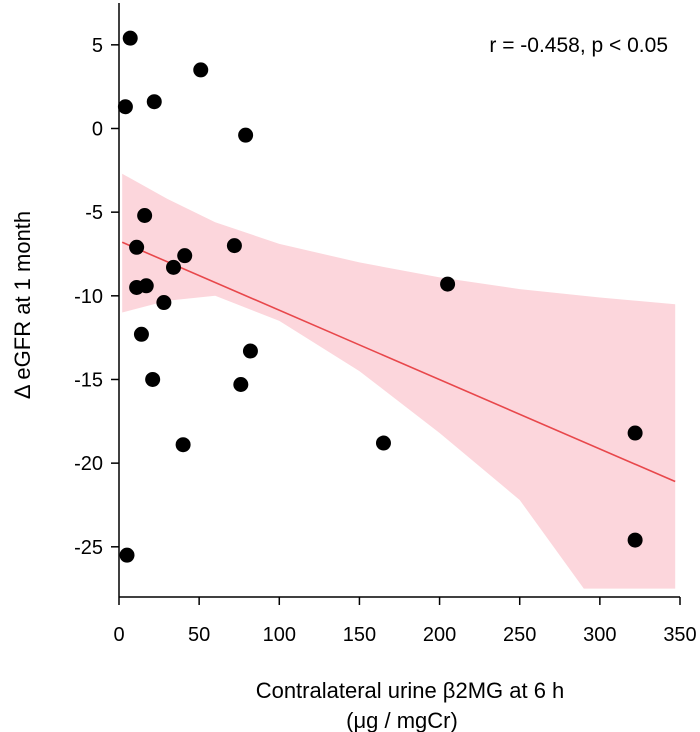 Image resolution: width=700 pixels, height=732 pixels. What do you see at coordinates (279, 635) in the screenshot?
I see `x-tick-label: 100` at bounding box center [279, 635].